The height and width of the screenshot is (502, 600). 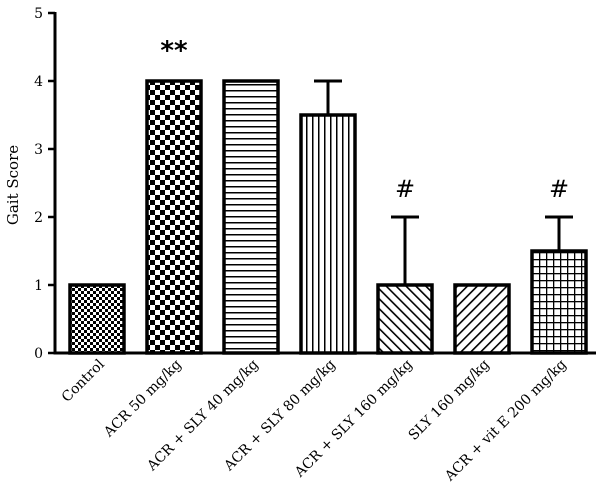 What do you see at coordinates (505, 420) in the screenshot?
I see `x-tick-label: ACR + vit E 200 mg/kg` at bounding box center [505, 420].